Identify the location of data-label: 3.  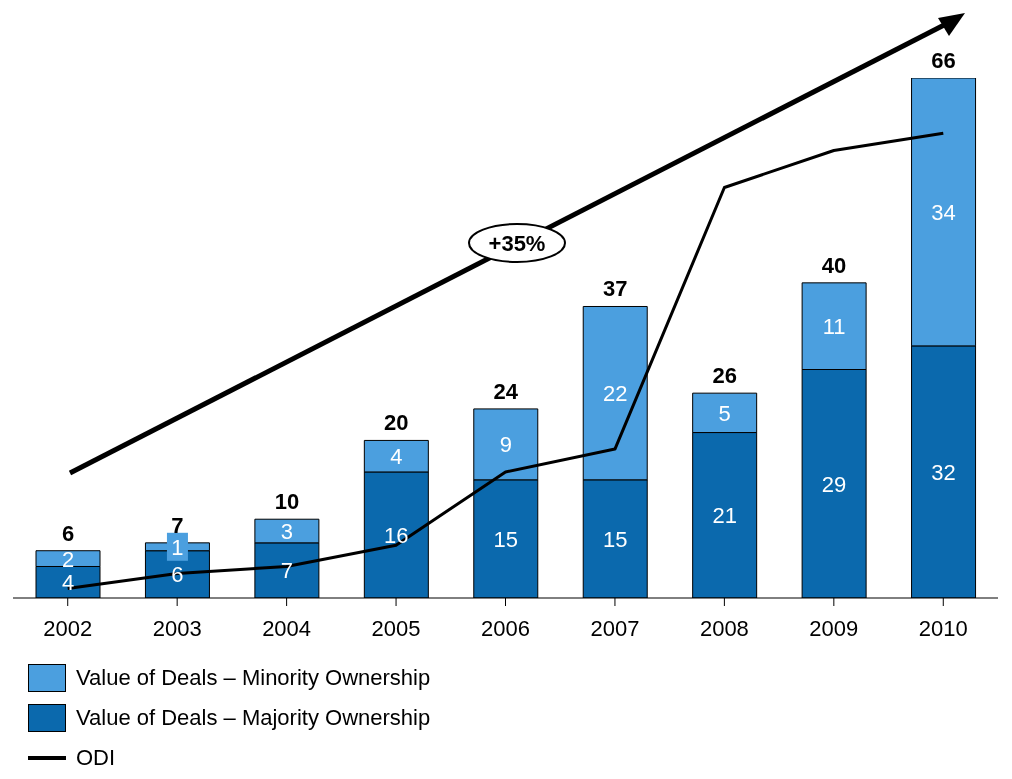
(287, 532).